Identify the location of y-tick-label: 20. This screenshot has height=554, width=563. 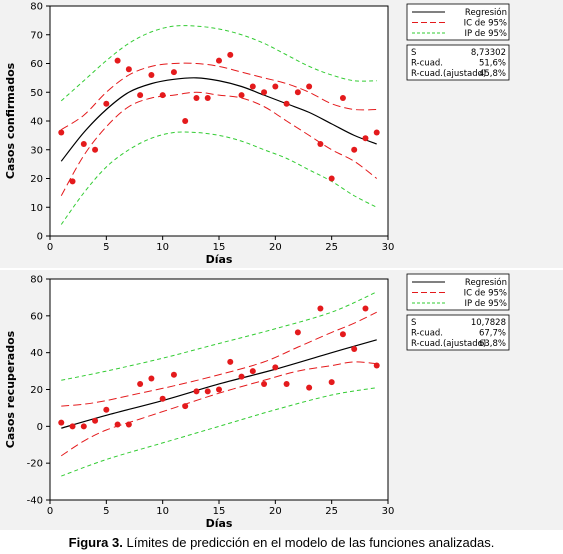
(36, 179).